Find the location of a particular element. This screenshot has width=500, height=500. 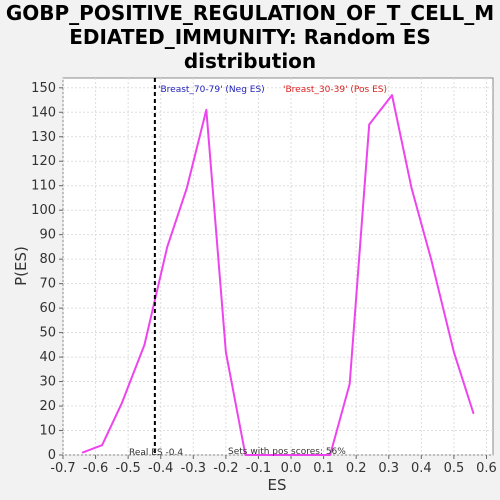

pos-scores-label: Sets with pos scores: 56% is located at coordinates (287, 452).